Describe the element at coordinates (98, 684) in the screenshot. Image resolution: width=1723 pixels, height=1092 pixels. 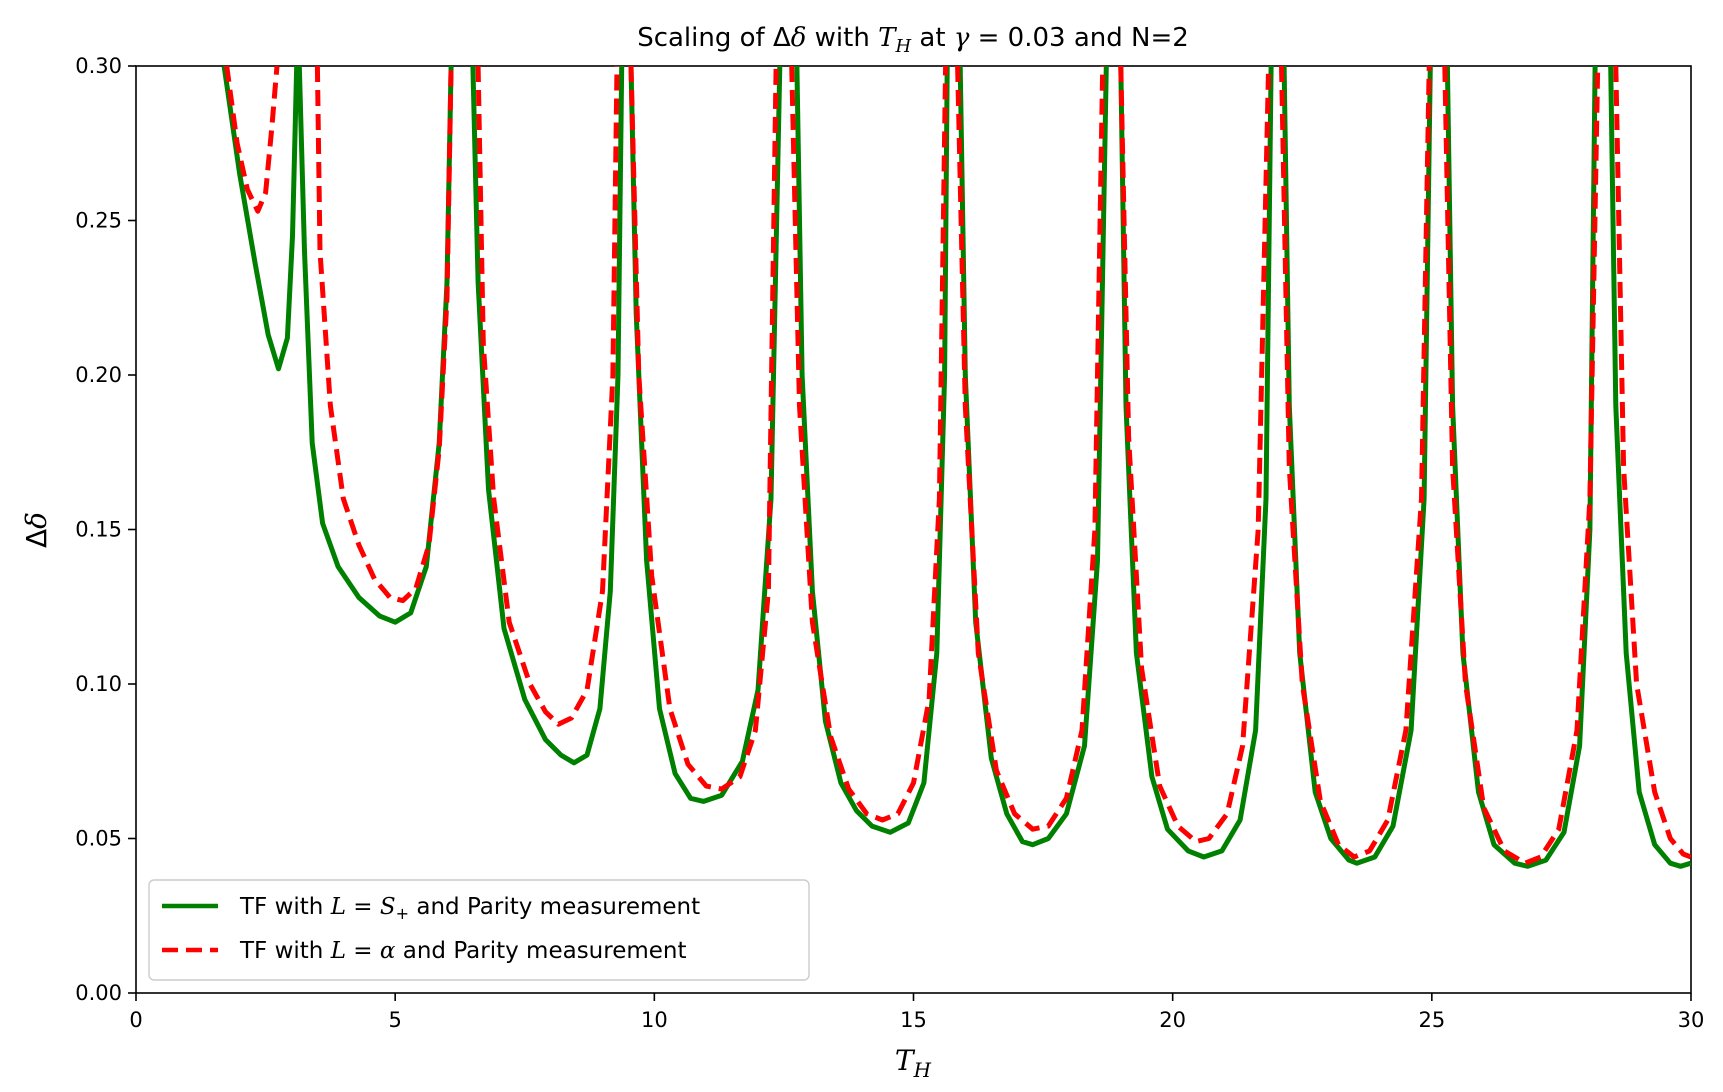
I see `y-tick-label: 0.10` at that location.